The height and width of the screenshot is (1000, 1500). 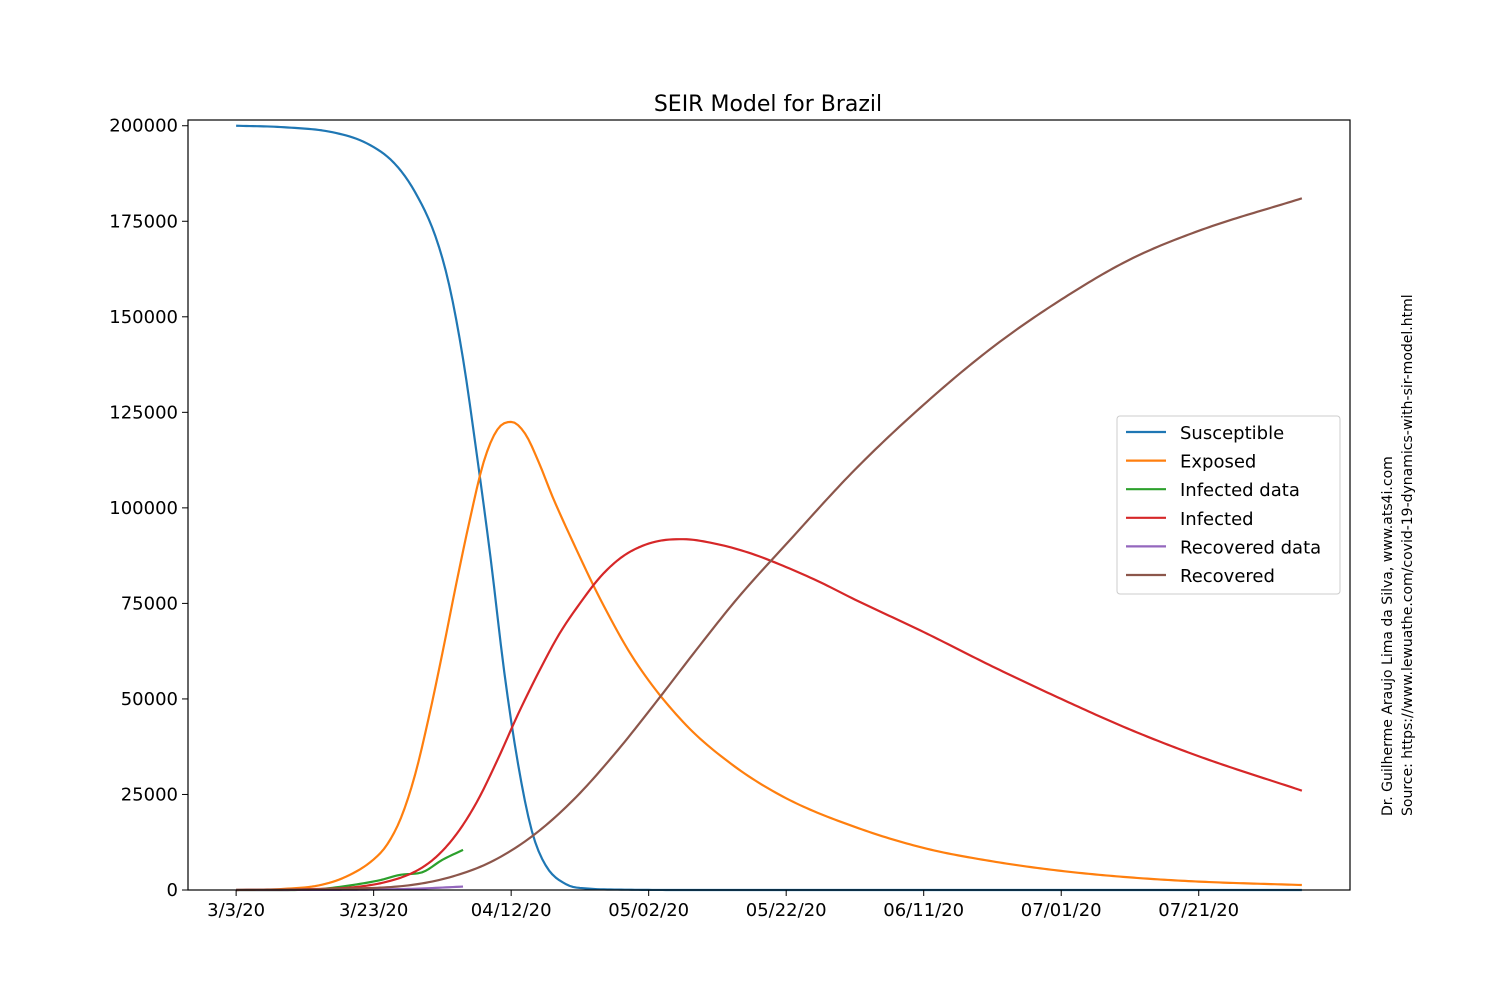 What do you see at coordinates (172, 890) in the screenshot?
I see `y-tick-label: 0` at bounding box center [172, 890].